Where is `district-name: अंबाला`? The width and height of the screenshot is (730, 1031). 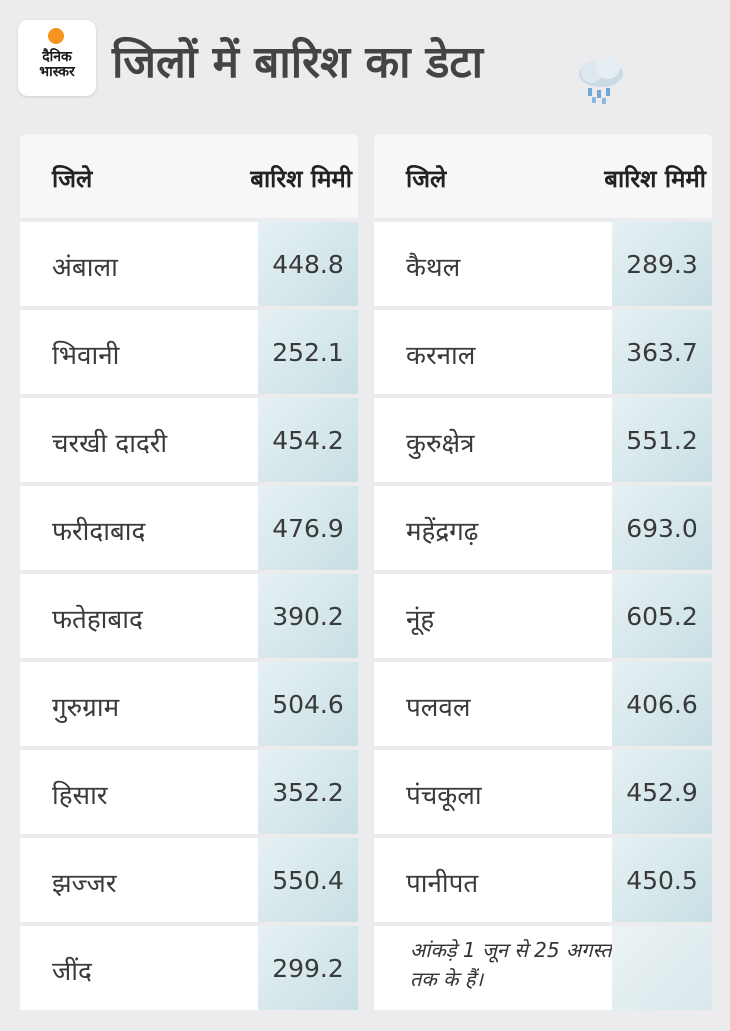 district-name: अंबाला is located at coordinates (85, 268).